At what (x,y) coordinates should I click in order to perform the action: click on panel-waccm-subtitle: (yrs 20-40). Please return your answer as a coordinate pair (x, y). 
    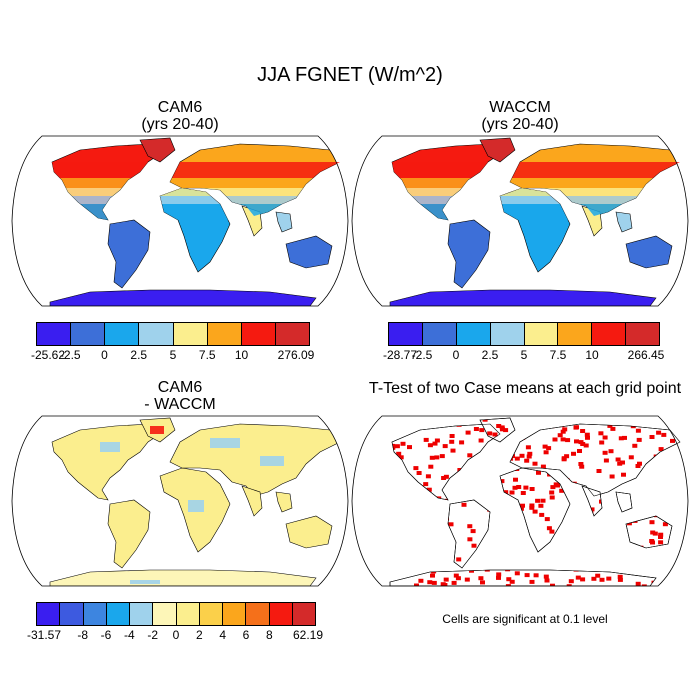
    Looking at the image, I should click on (520, 124).